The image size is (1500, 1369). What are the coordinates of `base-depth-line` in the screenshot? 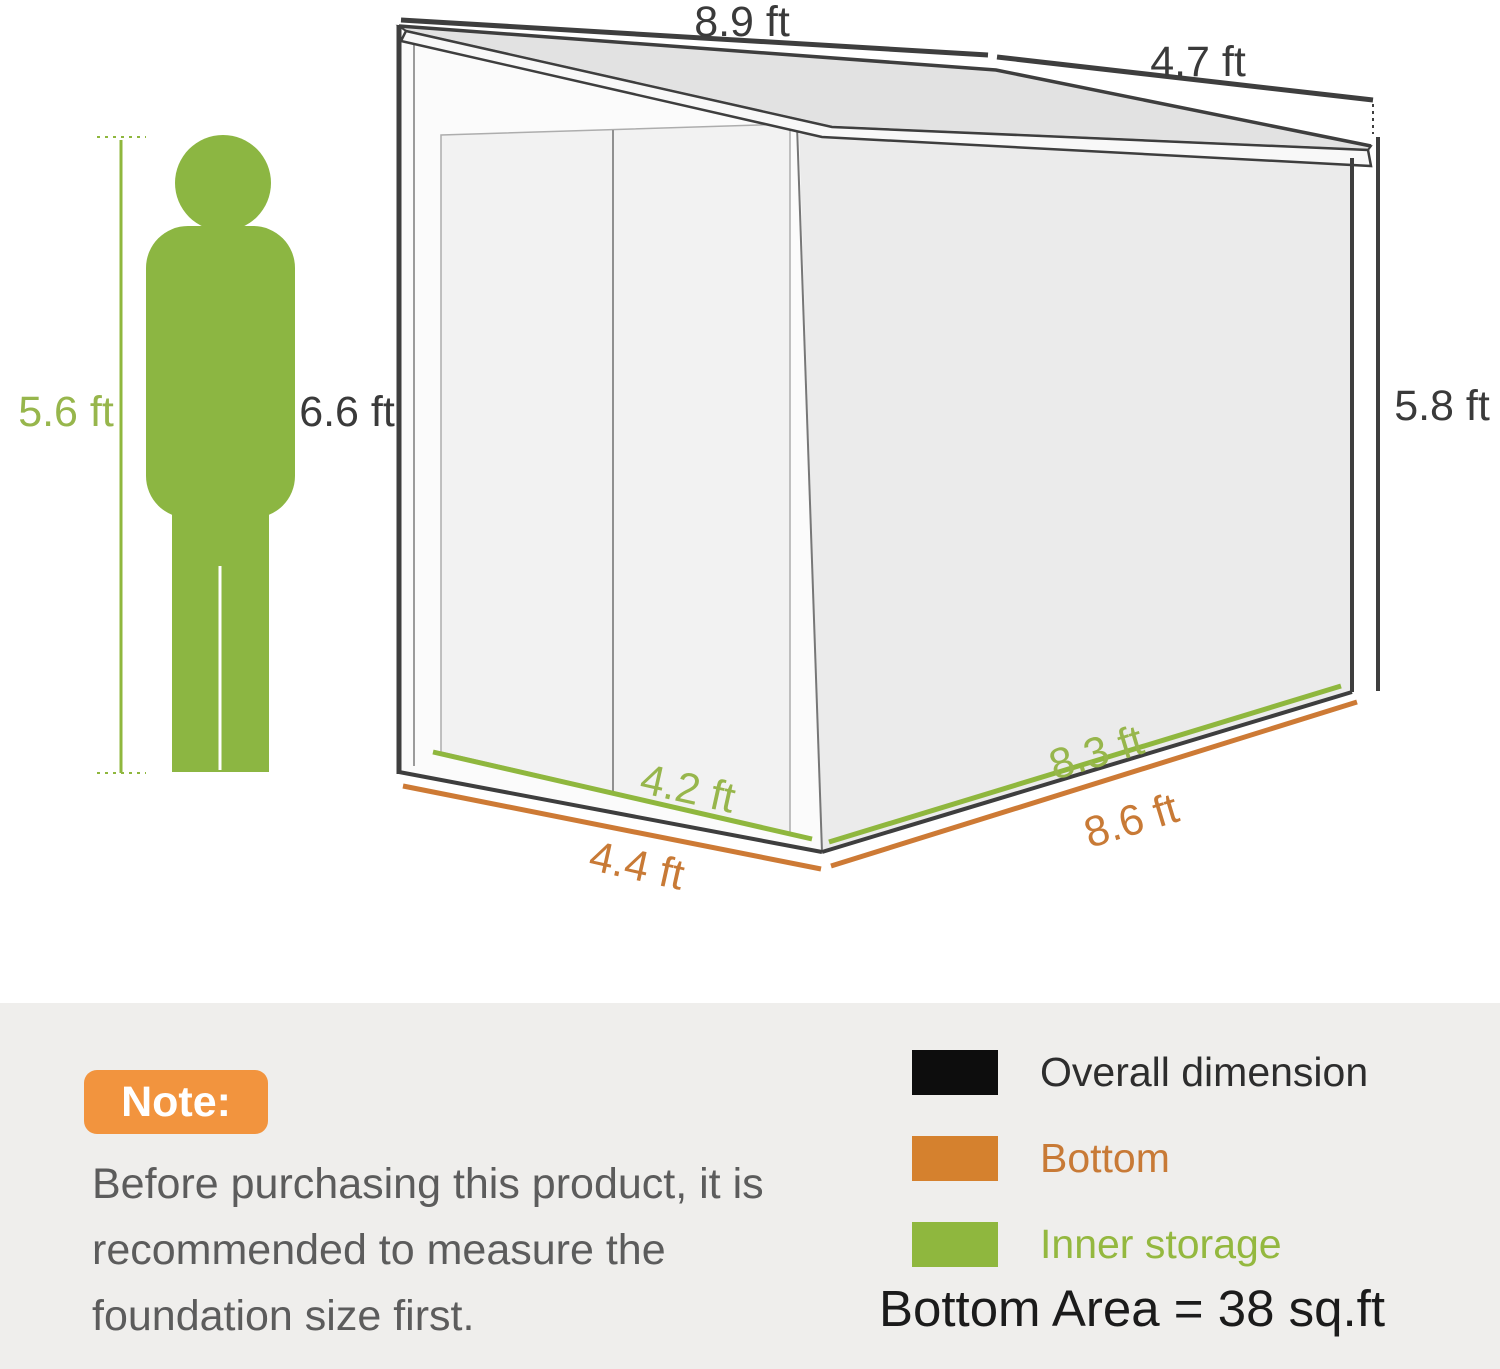 It's located at (612, 827).